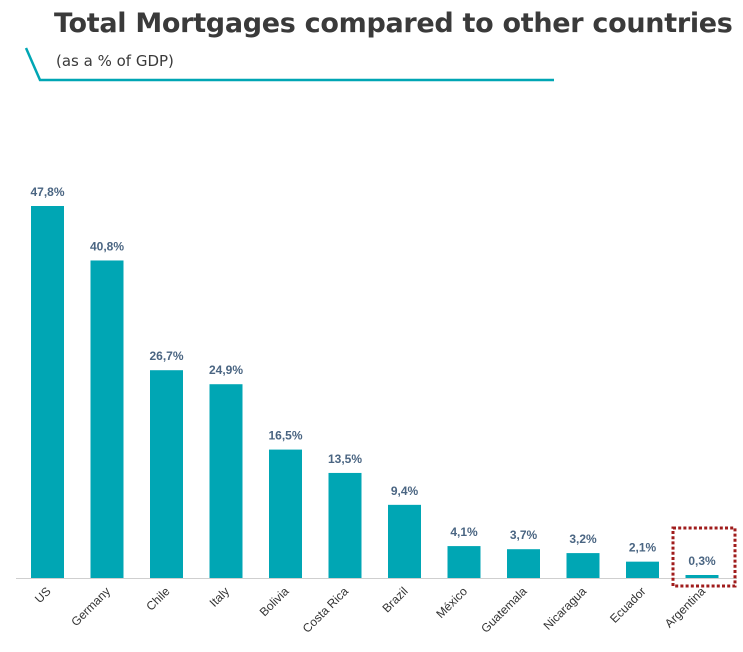  What do you see at coordinates (628, 605) in the screenshot?
I see `category-label-ecuador: Ecuador` at bounding box center [628, 605].